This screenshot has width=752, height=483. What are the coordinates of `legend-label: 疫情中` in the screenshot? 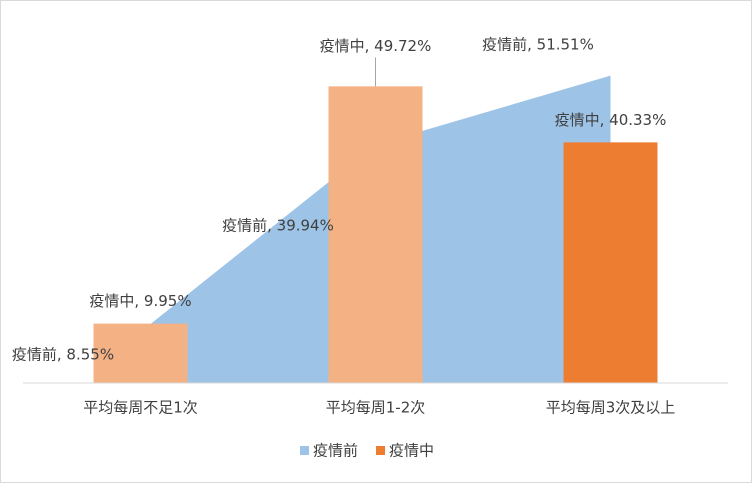 It's located at (411, 451).